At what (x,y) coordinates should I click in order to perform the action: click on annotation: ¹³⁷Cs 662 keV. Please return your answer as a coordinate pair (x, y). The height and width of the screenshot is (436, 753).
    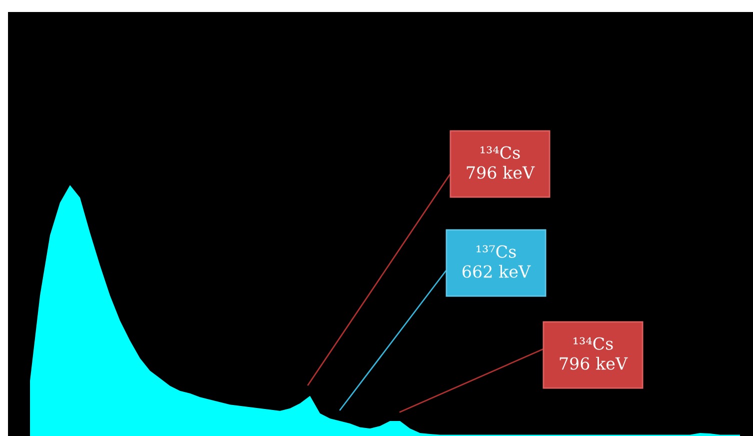
    Looking at the image, I should click on (496, 261).